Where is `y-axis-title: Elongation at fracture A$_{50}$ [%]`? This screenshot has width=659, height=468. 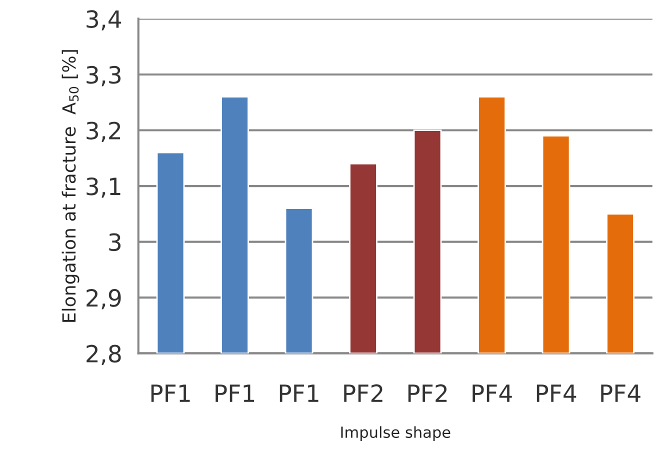
y-axis-title: Elongation at fracture A$_{50}$ [%] is located at coordinates (71, 186).